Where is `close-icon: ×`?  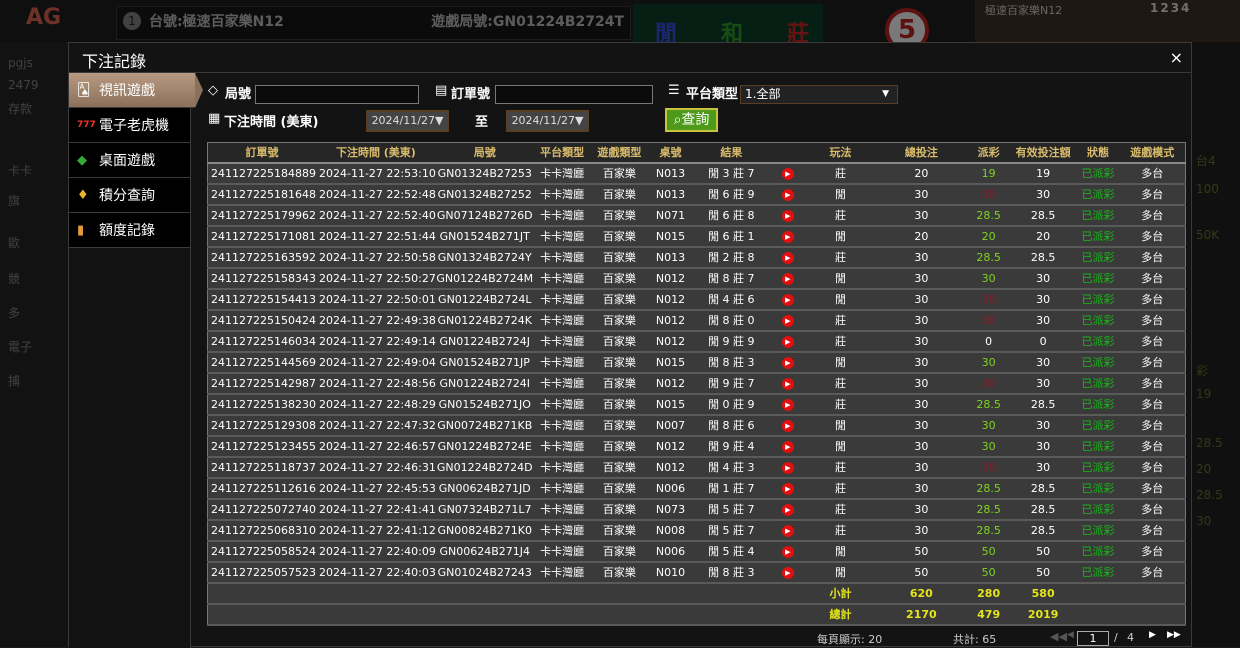
close-icon: × is located at coordinates (1176, 57).